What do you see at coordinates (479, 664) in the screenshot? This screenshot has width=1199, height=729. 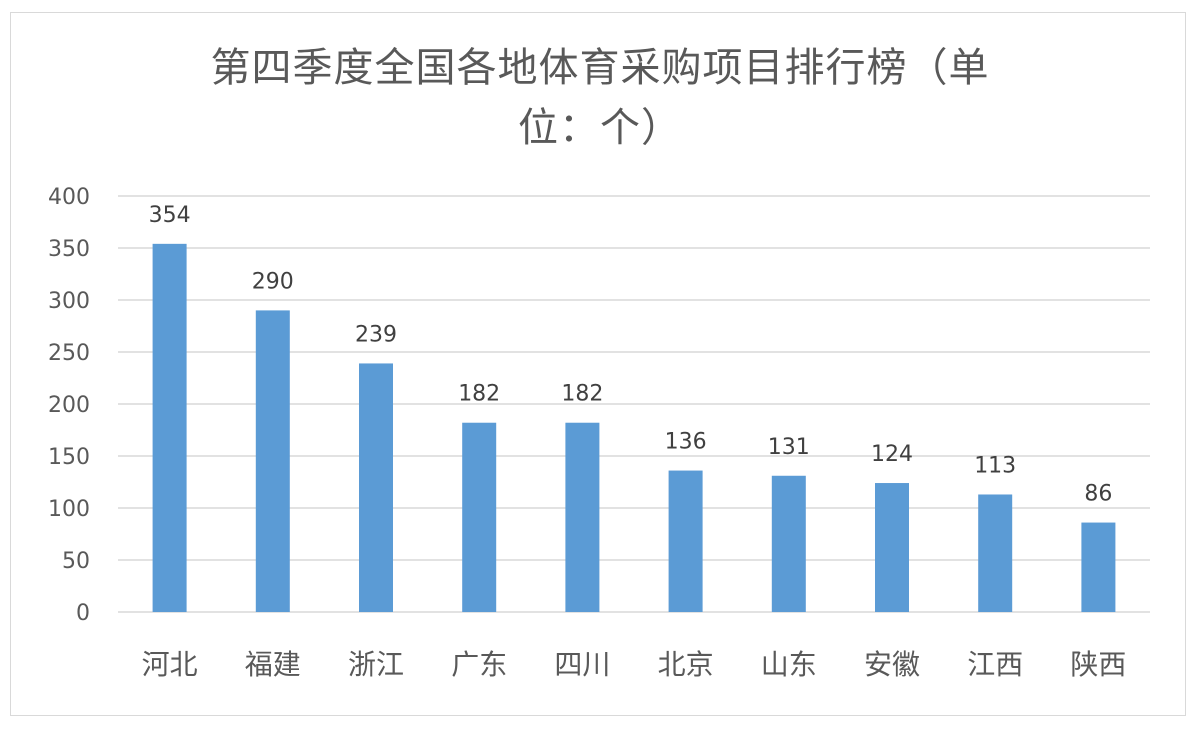 I see `category-label-3: 广东` at bounding box center [479, 664].